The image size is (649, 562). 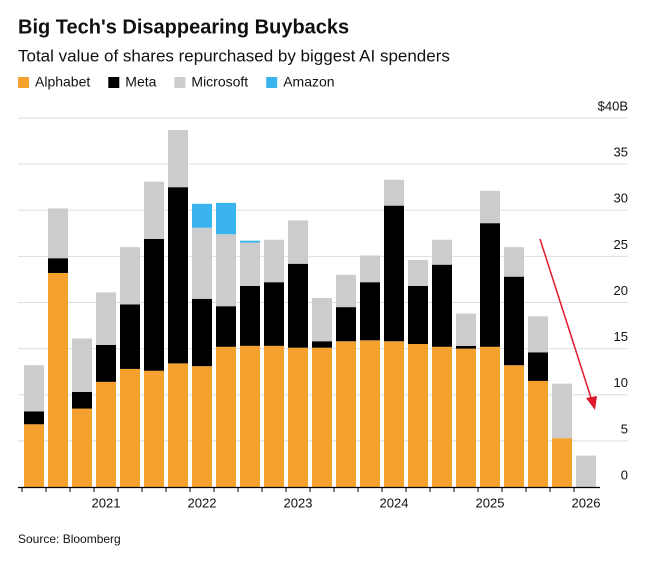 What do you see at coordinates (568, 324) in the screenshot?
I see `annotation-arrow` at bounding box center [568, 324].